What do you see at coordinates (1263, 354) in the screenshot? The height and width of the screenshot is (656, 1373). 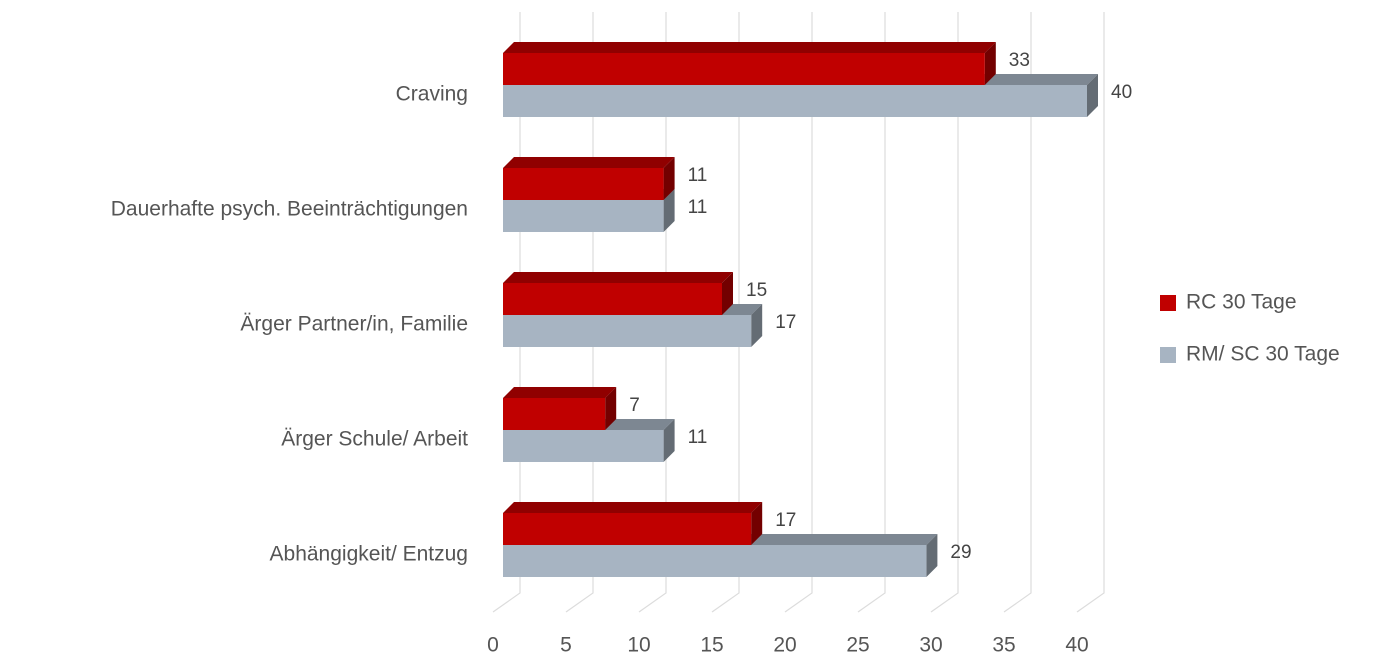 I see `legend-label: RM/ SC 30 Tage` at bounding box center [1263, 354].